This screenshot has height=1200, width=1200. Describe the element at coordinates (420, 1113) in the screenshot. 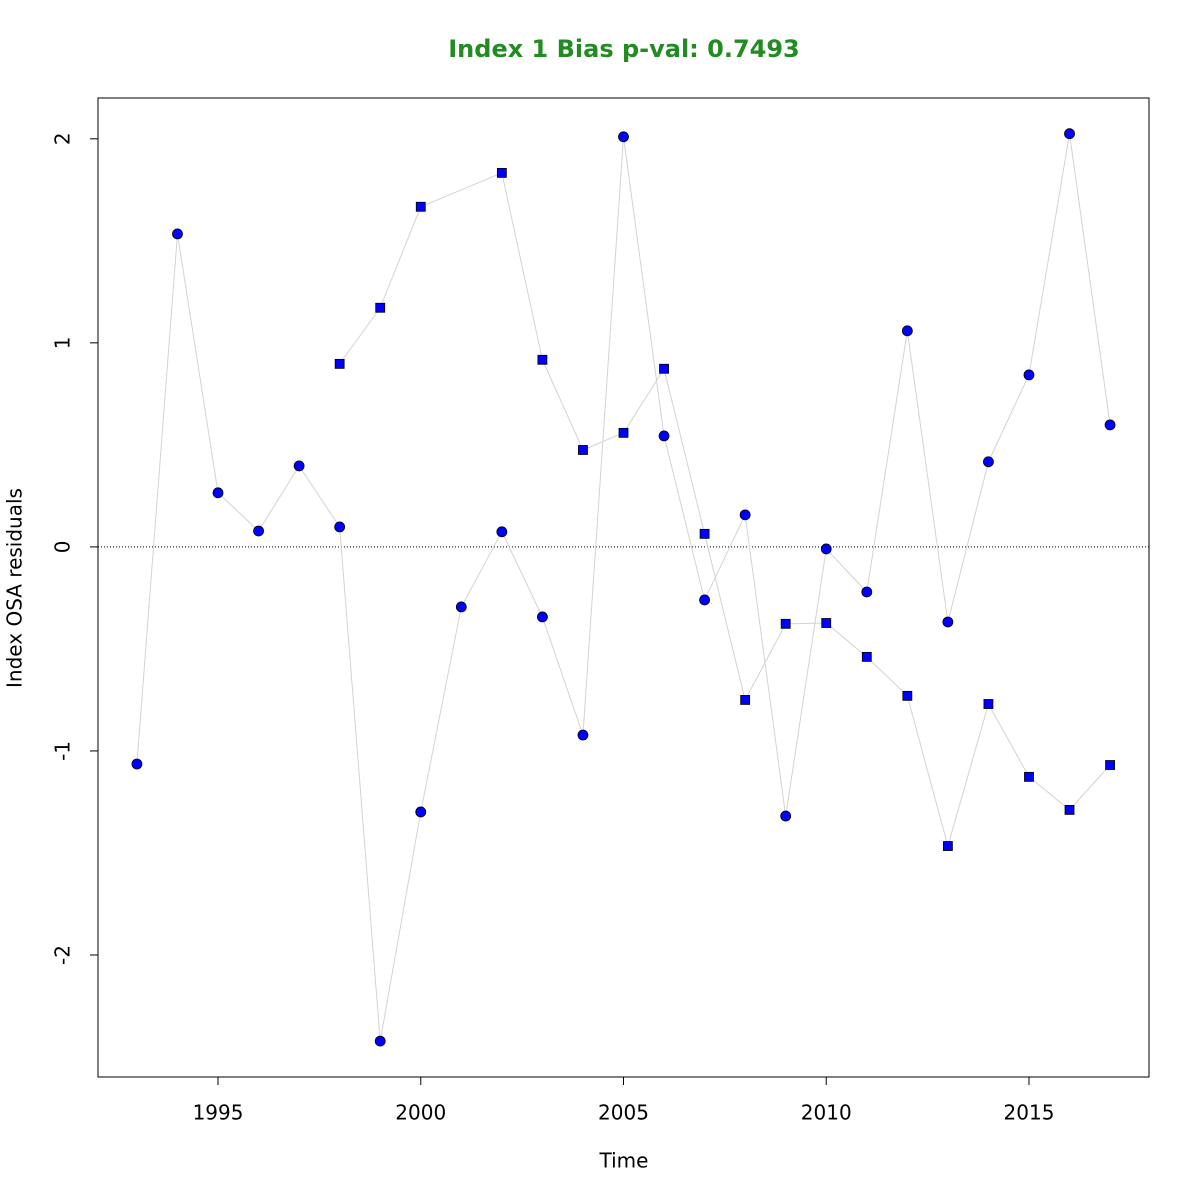

I see `x-tick-label: 2000` at that location.